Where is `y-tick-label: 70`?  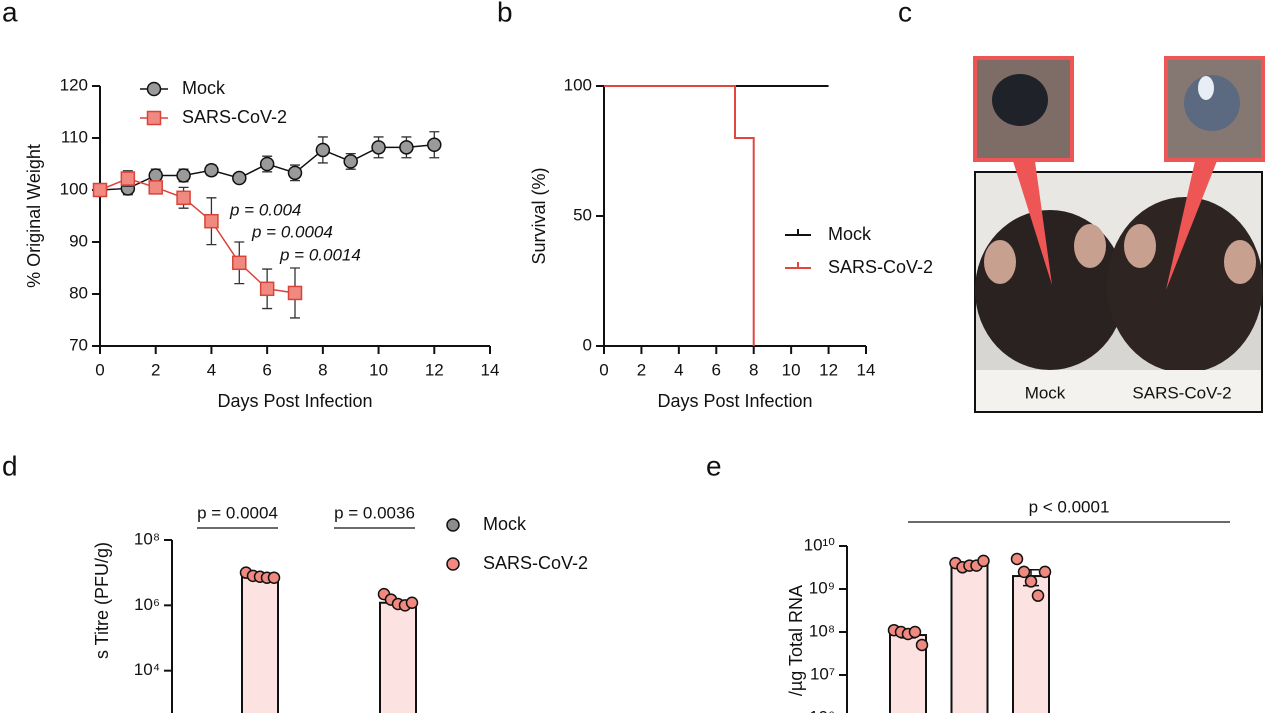 y-tick-label: 70 is located at coordinates (78, 344).